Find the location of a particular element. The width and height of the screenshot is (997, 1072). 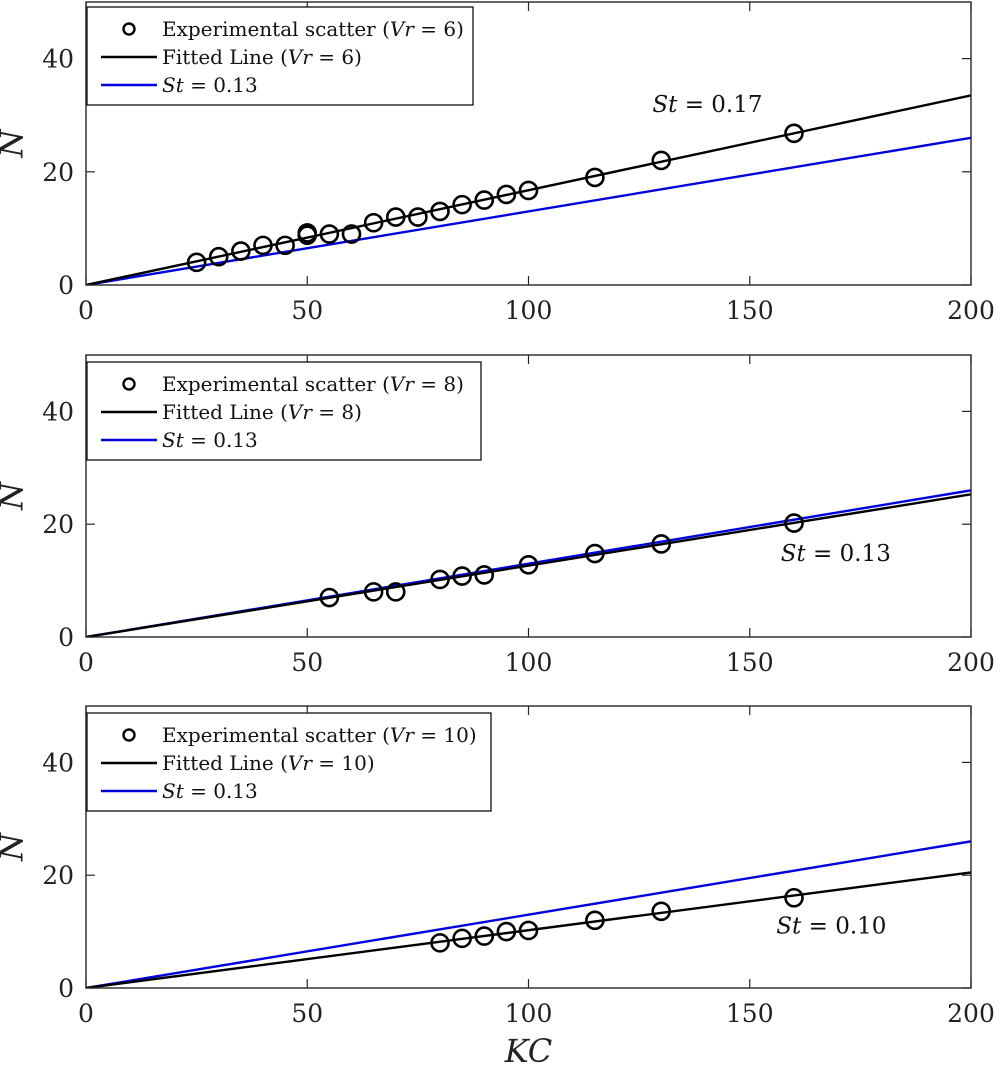

legend-label-fitted: Fitted Line (Vr = 10) is located at coordinates (268, 763).